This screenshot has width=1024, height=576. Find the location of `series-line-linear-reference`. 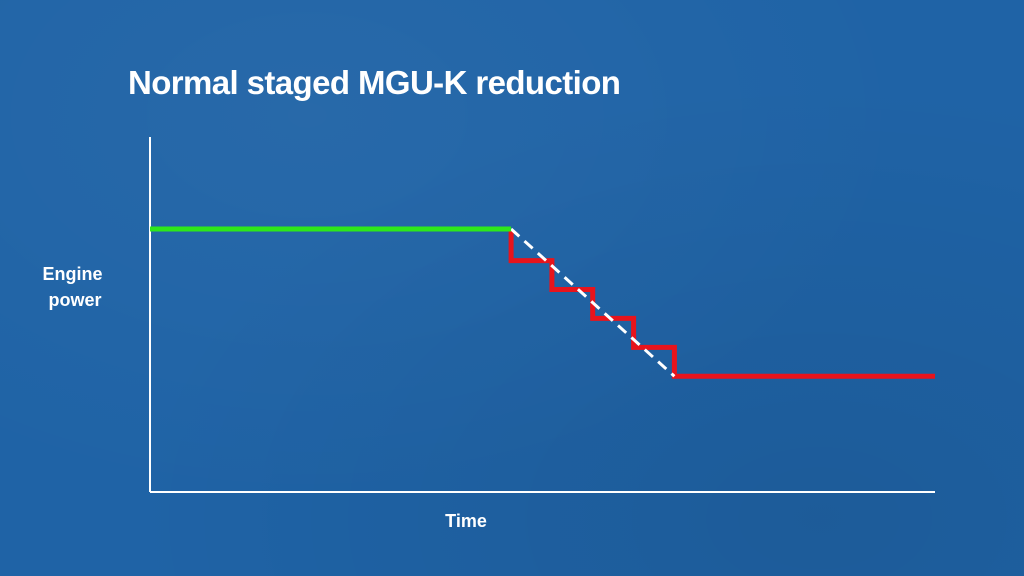

series-line-linear-reference is located at coordinates (593, 302).